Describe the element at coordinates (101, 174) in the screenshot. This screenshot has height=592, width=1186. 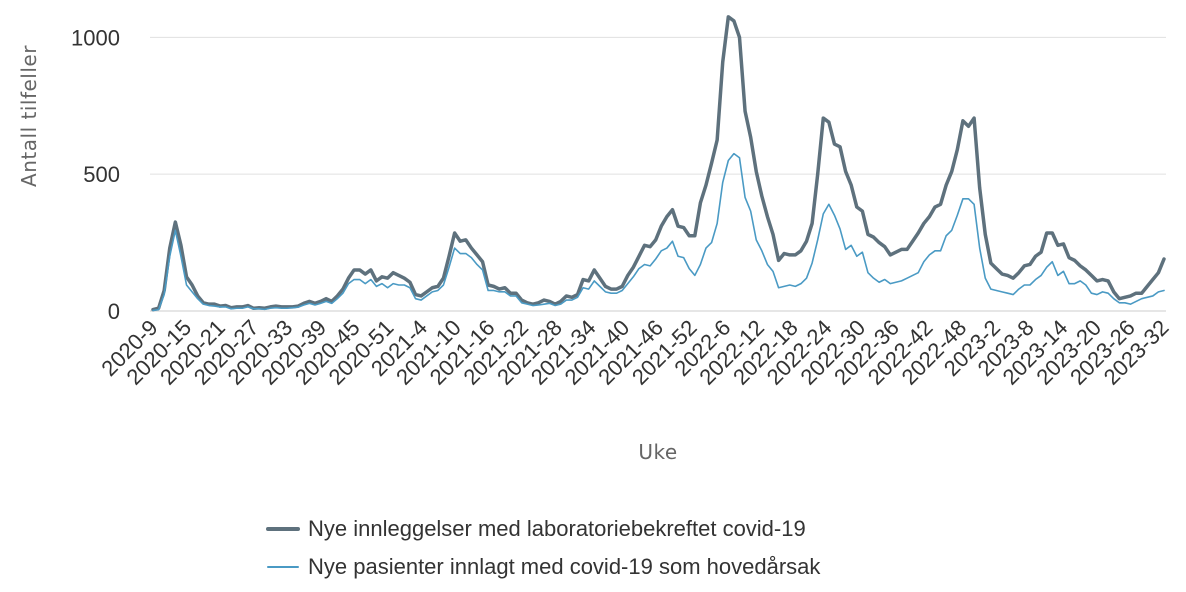
I see `y-tick-label: 500` at that location.